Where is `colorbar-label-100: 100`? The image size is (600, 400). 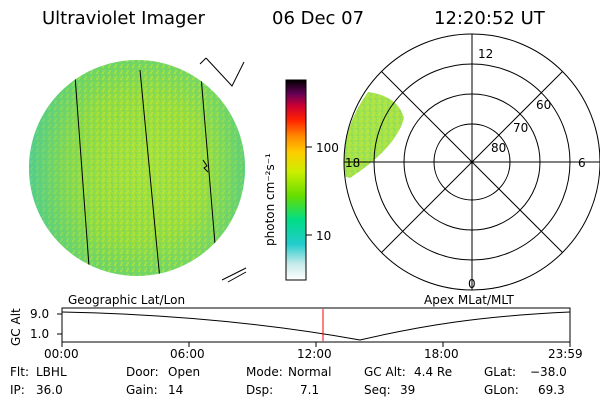 colorbar-label-100: 100 is located at coordinates (327, 148).